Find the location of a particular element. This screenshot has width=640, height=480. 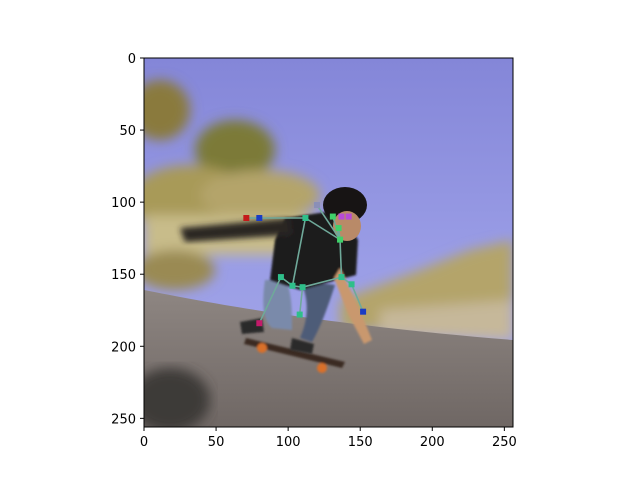

keypoint-neck is located at coordinates (340, 239).